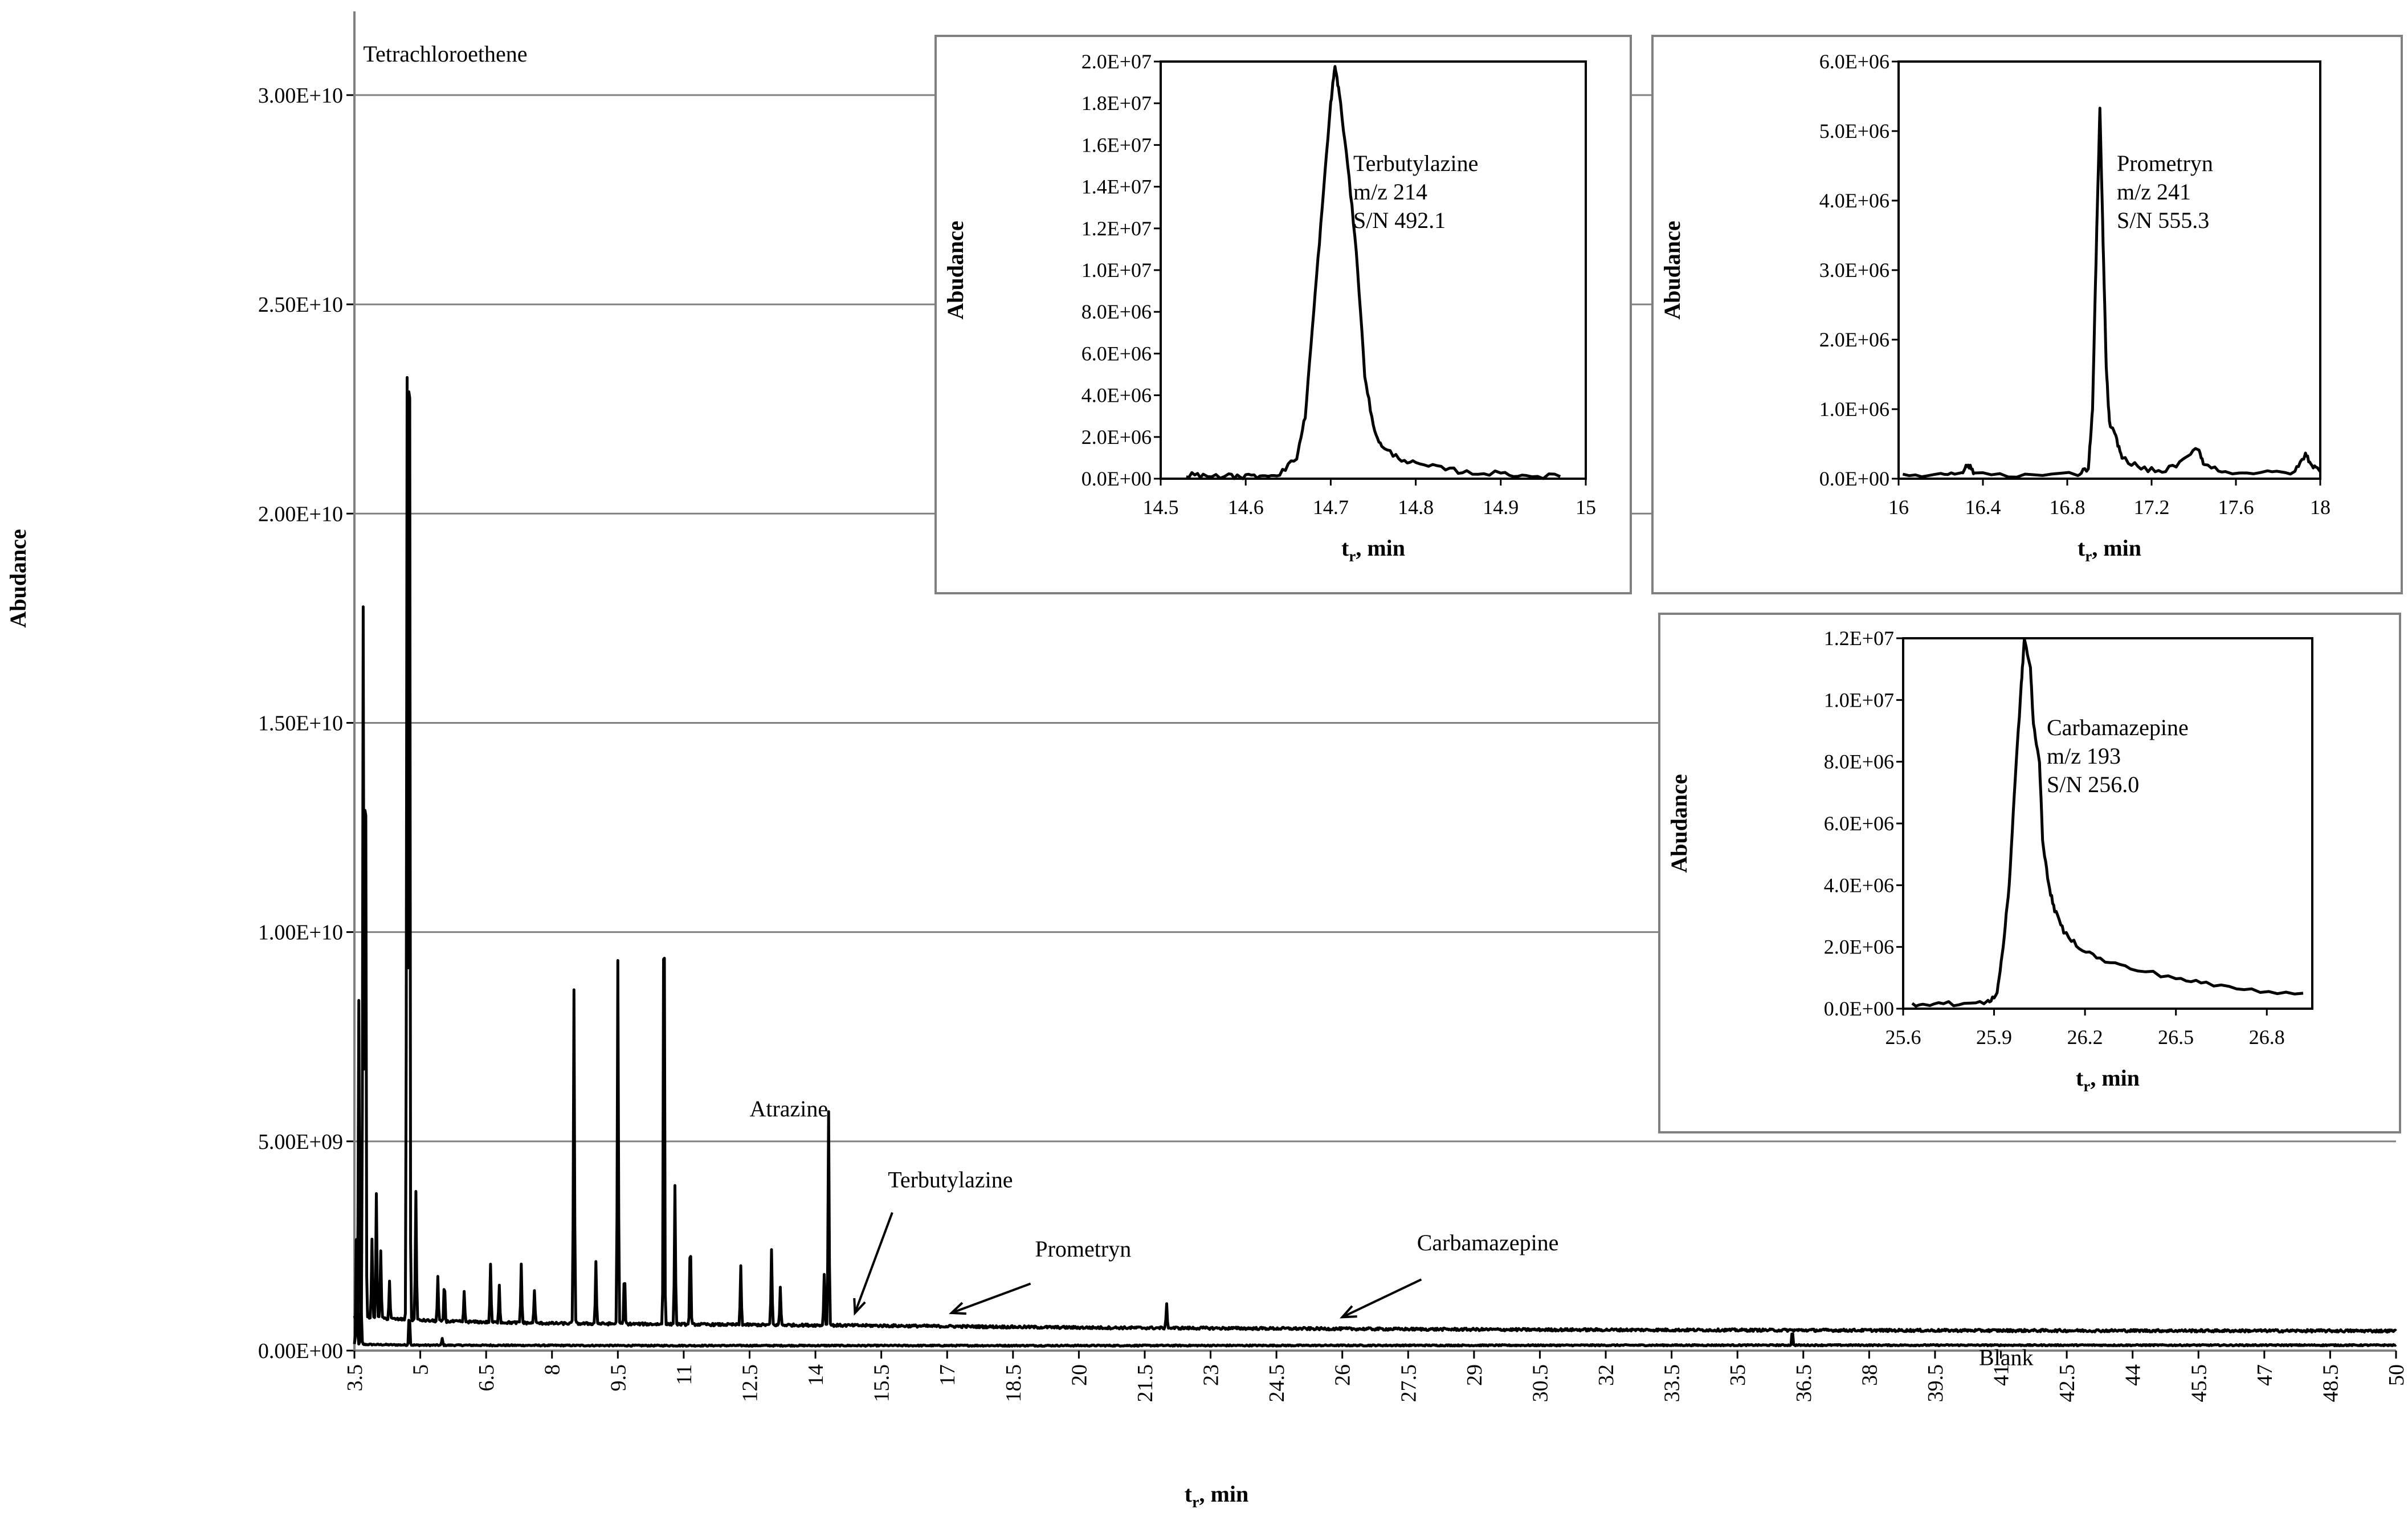 This screenshot has height=1517, width=2408. What do you see at coordinates (2067, 507) in the screenshot?
I see `inset-x-tick-label: 16.8` at bounding box center [2067, 507].